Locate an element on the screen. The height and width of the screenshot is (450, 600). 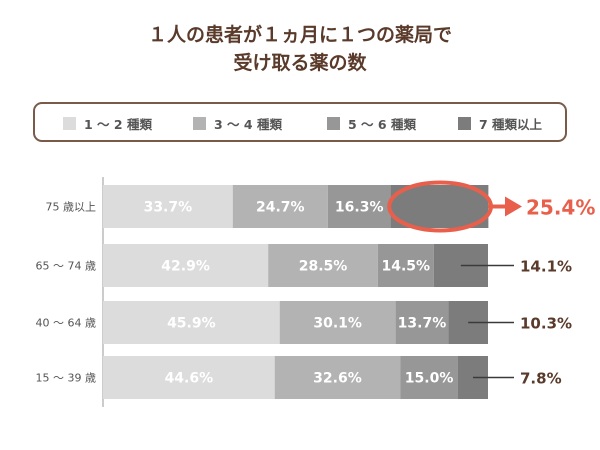
outside-value-label: 14.1% is located at coordinates (546, 267).